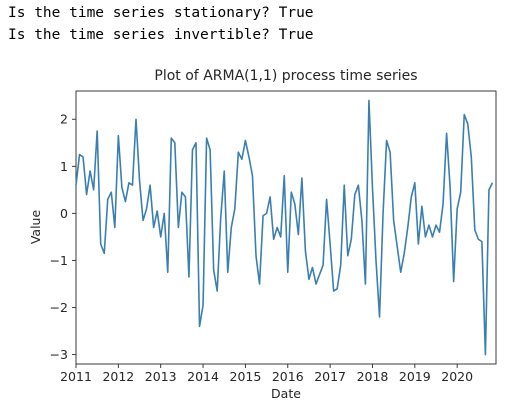  What do you see at coordinates (330, 376) in the screenshot?
I see `x-tick-label: 2017` at bounding box center [330, 376].